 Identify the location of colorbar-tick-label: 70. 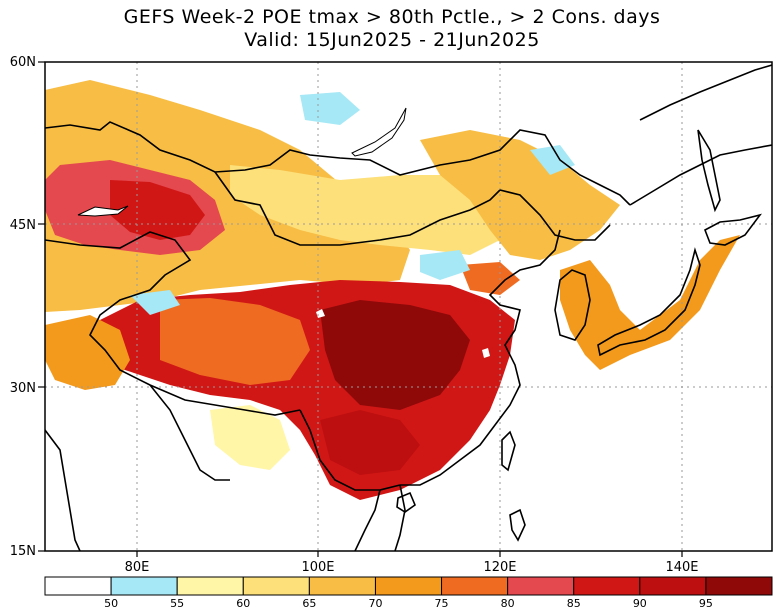
(375, 603).